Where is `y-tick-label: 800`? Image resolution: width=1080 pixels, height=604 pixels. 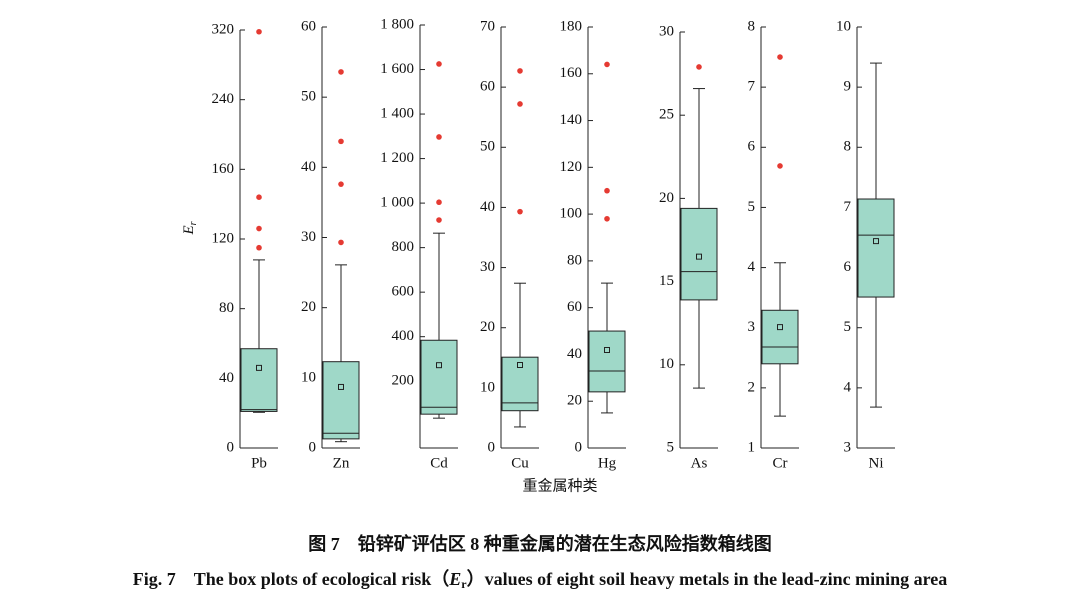 y-tick-label: 800 is located at coordinates (403, 247).